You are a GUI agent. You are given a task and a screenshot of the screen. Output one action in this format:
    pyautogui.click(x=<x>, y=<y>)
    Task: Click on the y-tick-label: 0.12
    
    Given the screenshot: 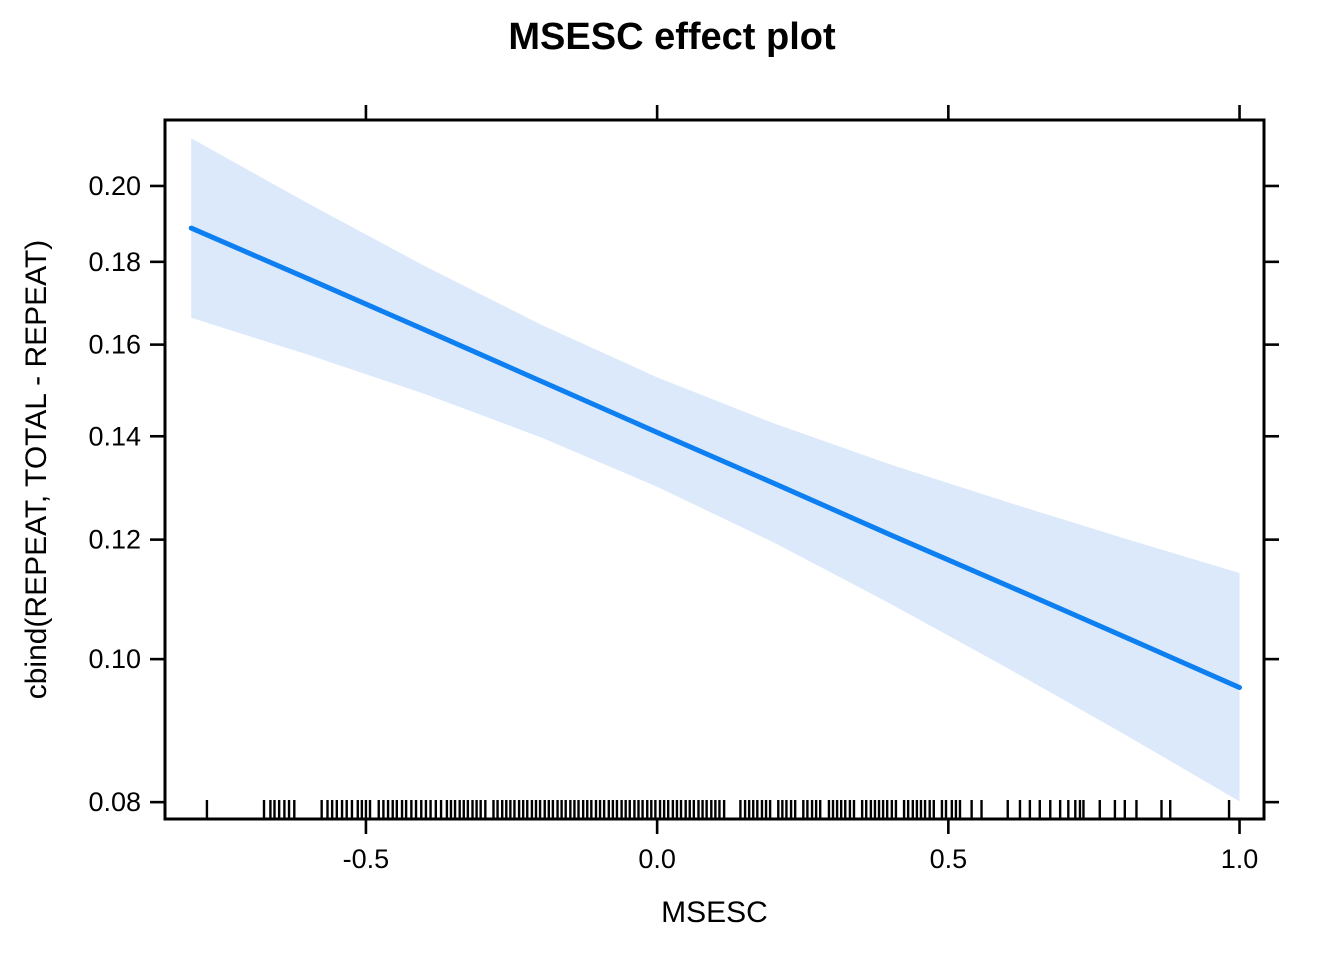 What is the action you would take?
    pyautogui.click(x=114, y=540)
    